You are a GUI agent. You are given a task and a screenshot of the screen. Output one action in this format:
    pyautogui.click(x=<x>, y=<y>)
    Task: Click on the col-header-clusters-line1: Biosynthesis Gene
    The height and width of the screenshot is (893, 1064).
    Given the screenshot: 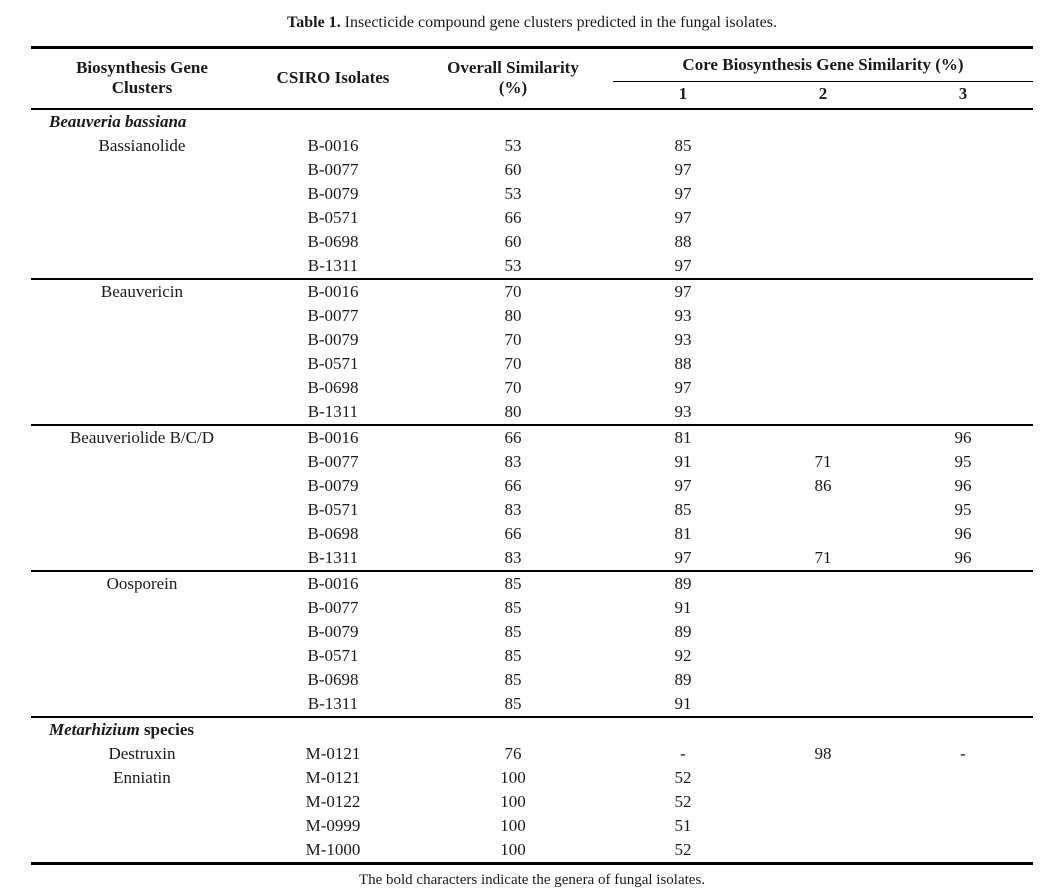 What is the action you would take?
    pyautogui.click(x=142, y=67)
    